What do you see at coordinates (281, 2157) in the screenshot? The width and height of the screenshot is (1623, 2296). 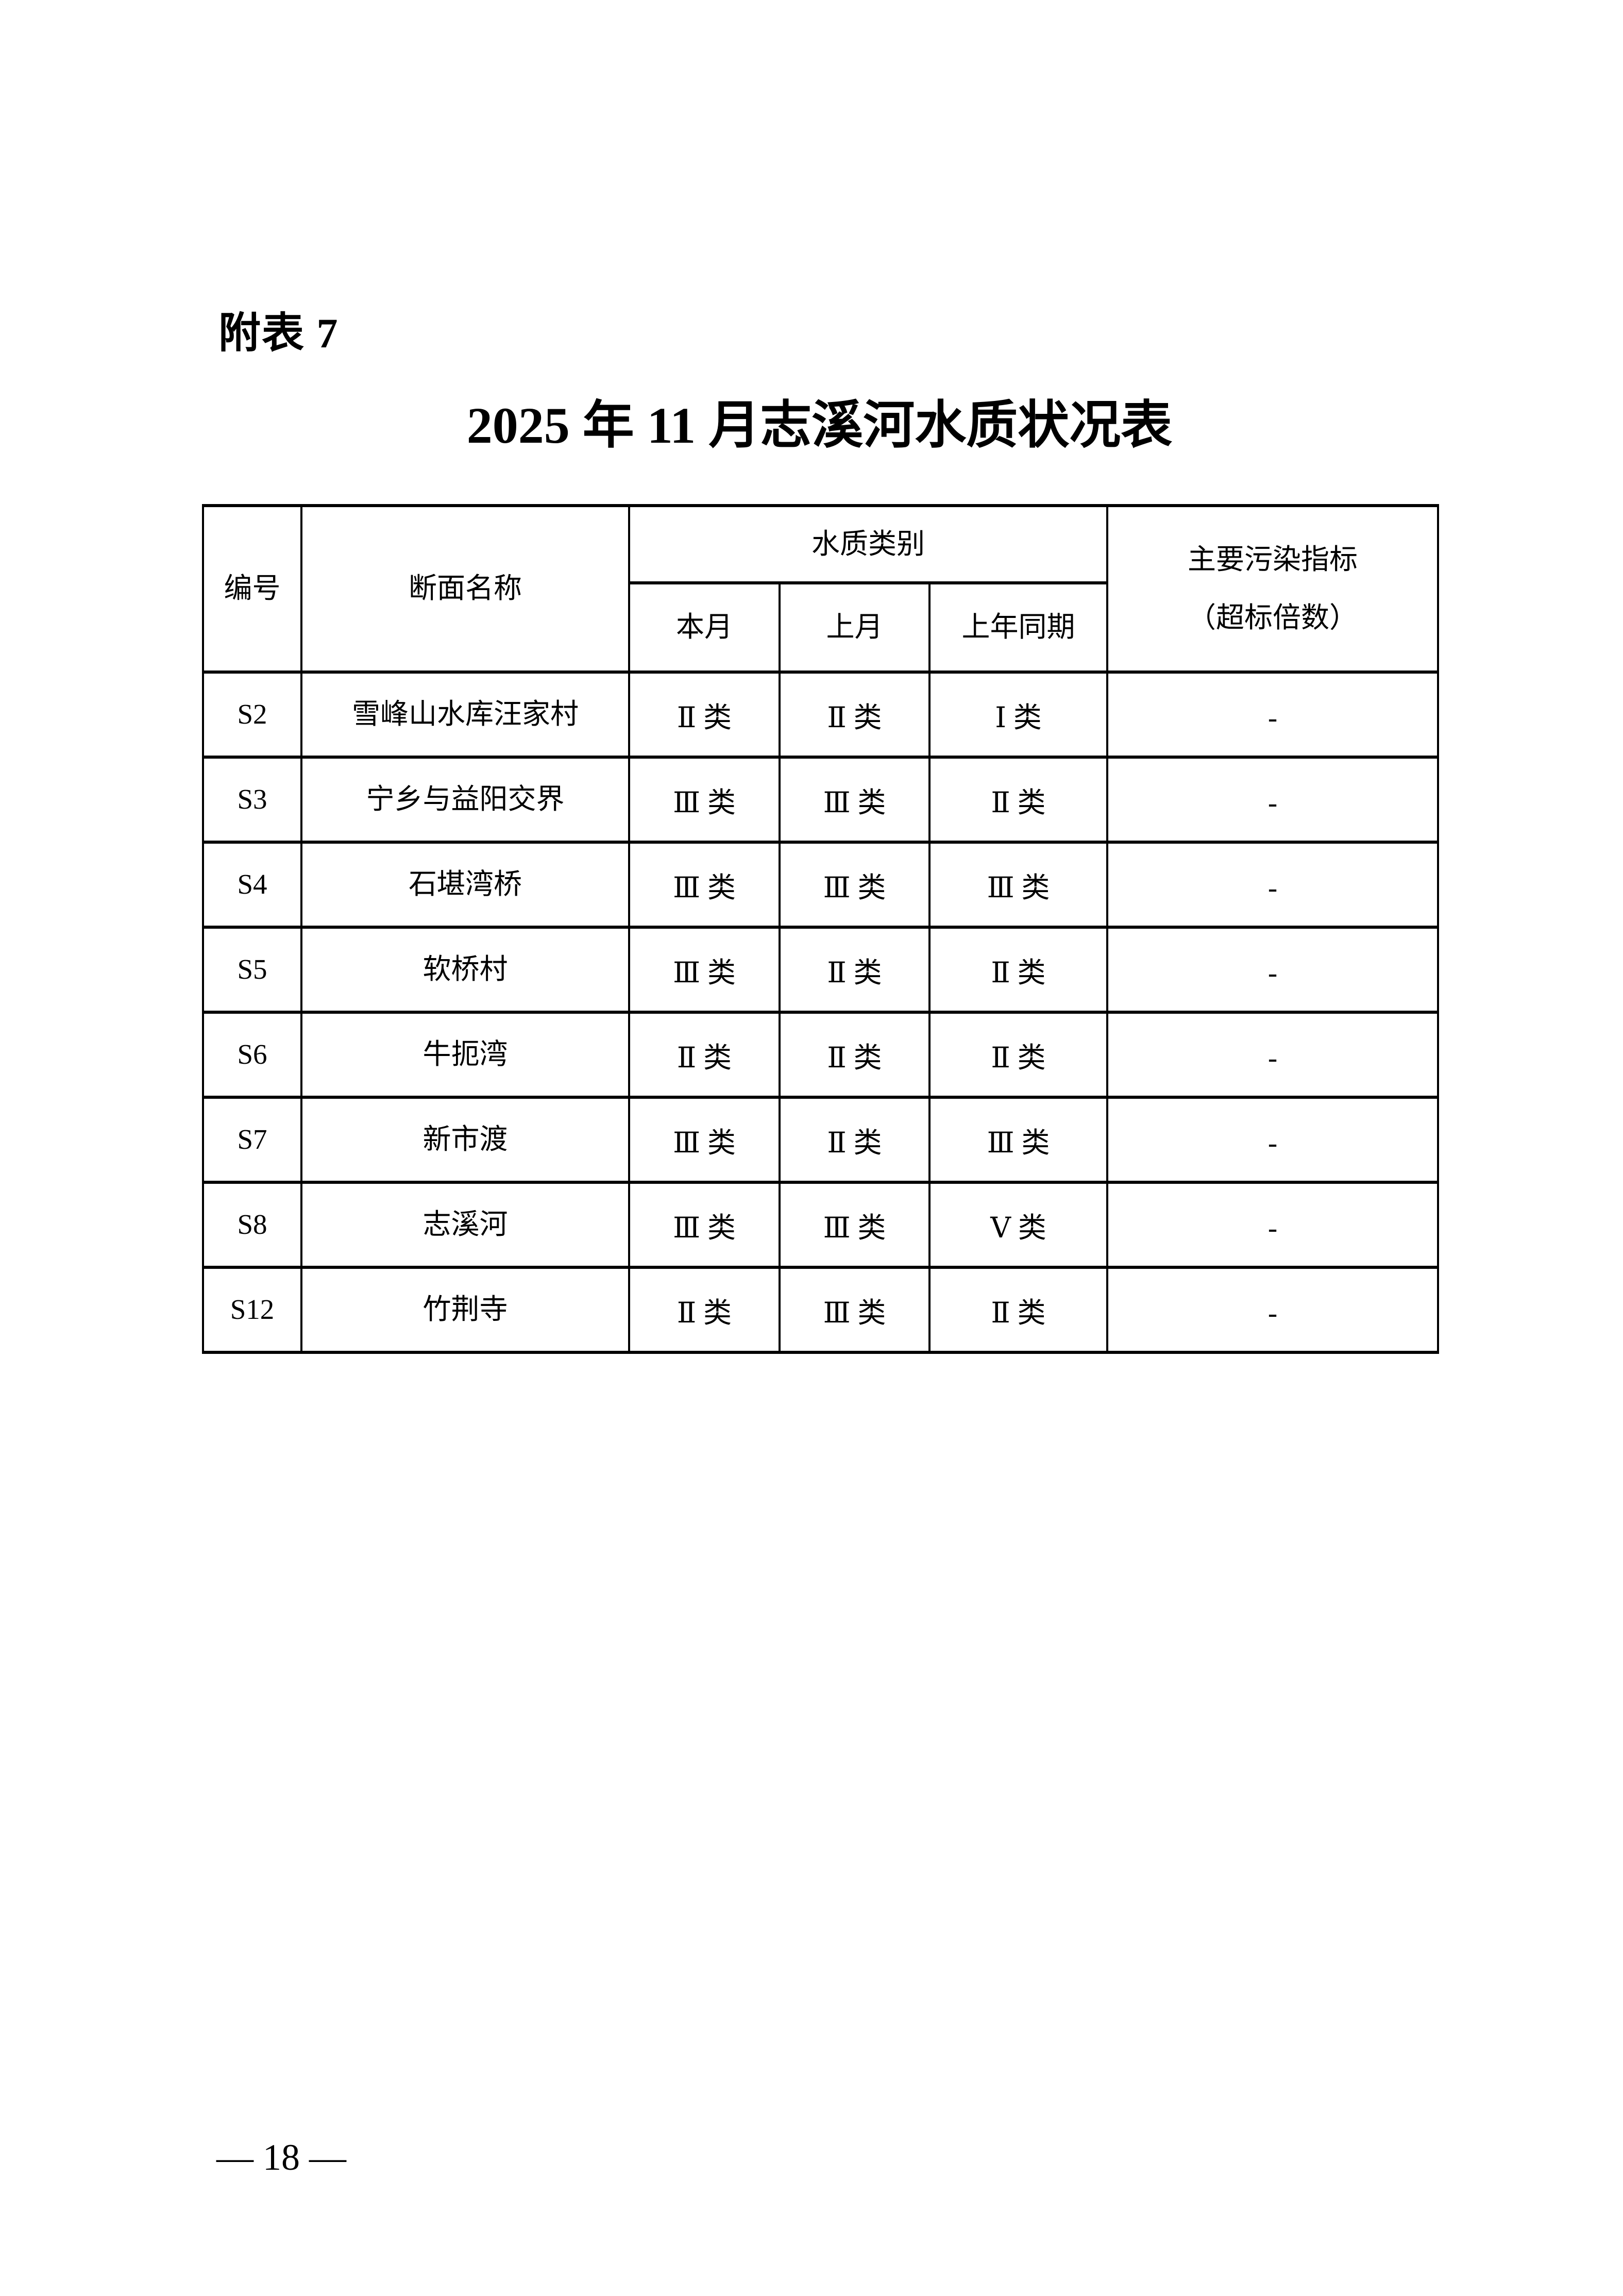 I see `page-number: — 18 —` at bounding box center [281, 2157].